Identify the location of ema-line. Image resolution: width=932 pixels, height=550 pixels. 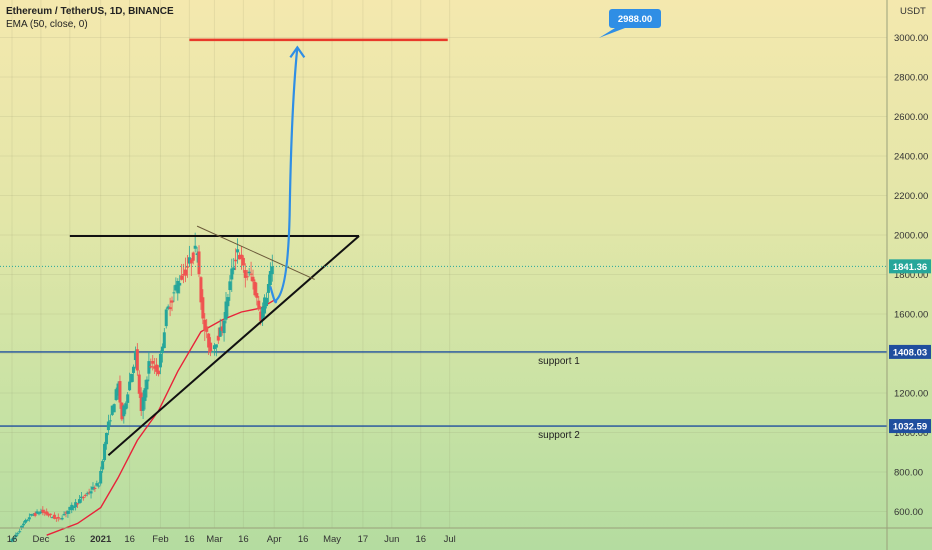
(160, 417).